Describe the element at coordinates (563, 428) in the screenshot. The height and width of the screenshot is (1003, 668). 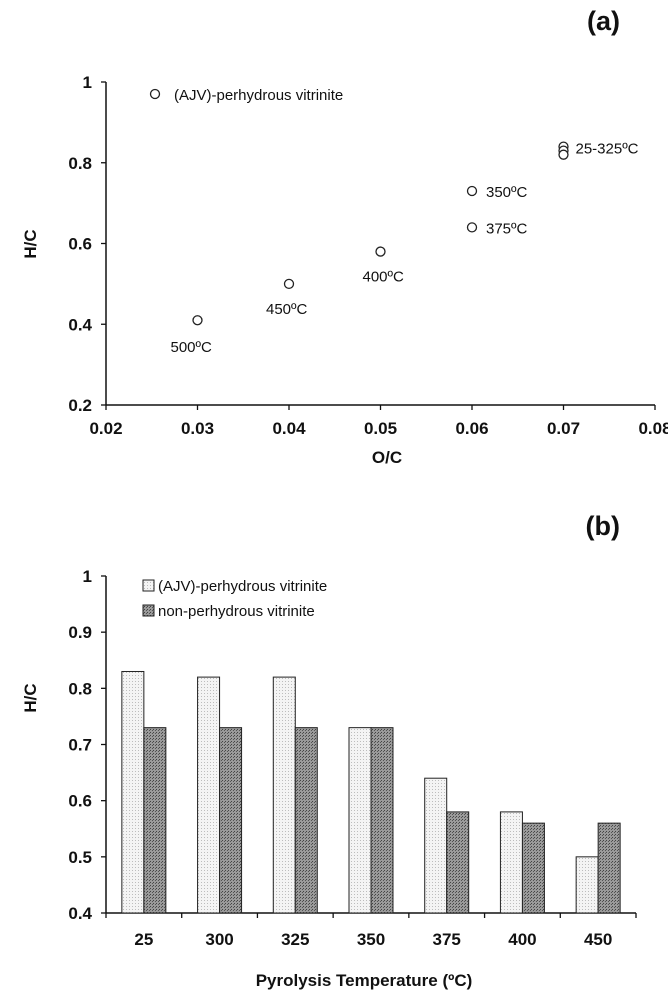
I see `panel-a-x-tick-label: 0.07` at that location.